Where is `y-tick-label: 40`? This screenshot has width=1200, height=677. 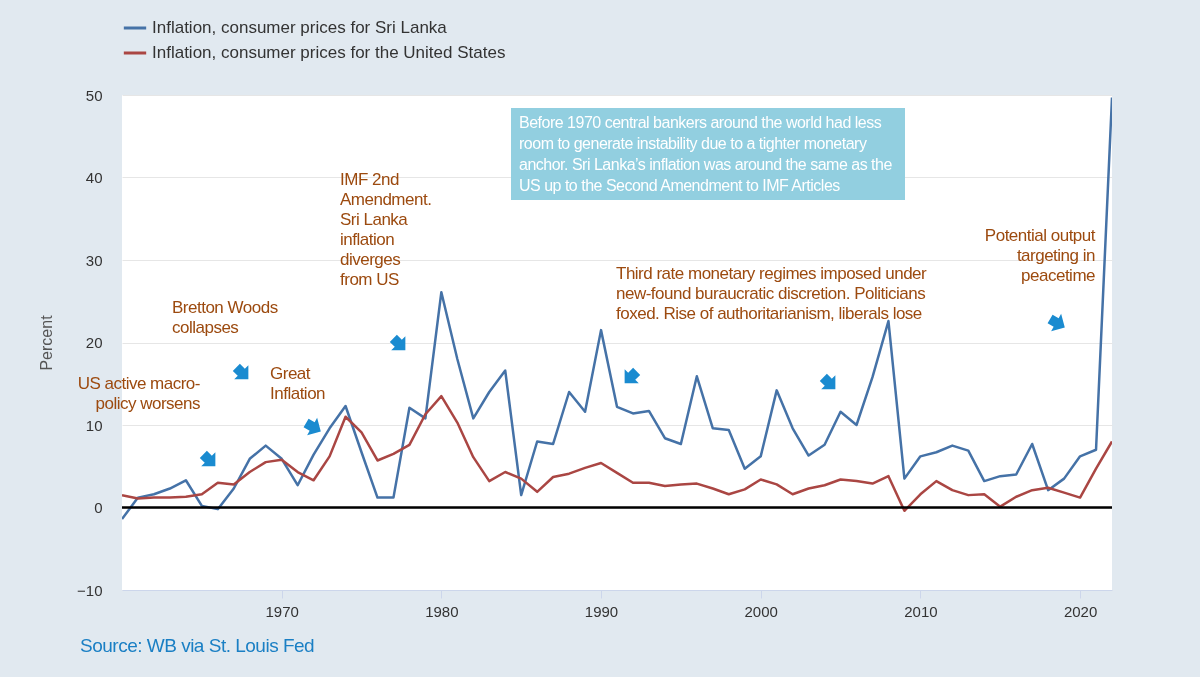 y-tick-label: 40 is located at coordinates (94, 177).